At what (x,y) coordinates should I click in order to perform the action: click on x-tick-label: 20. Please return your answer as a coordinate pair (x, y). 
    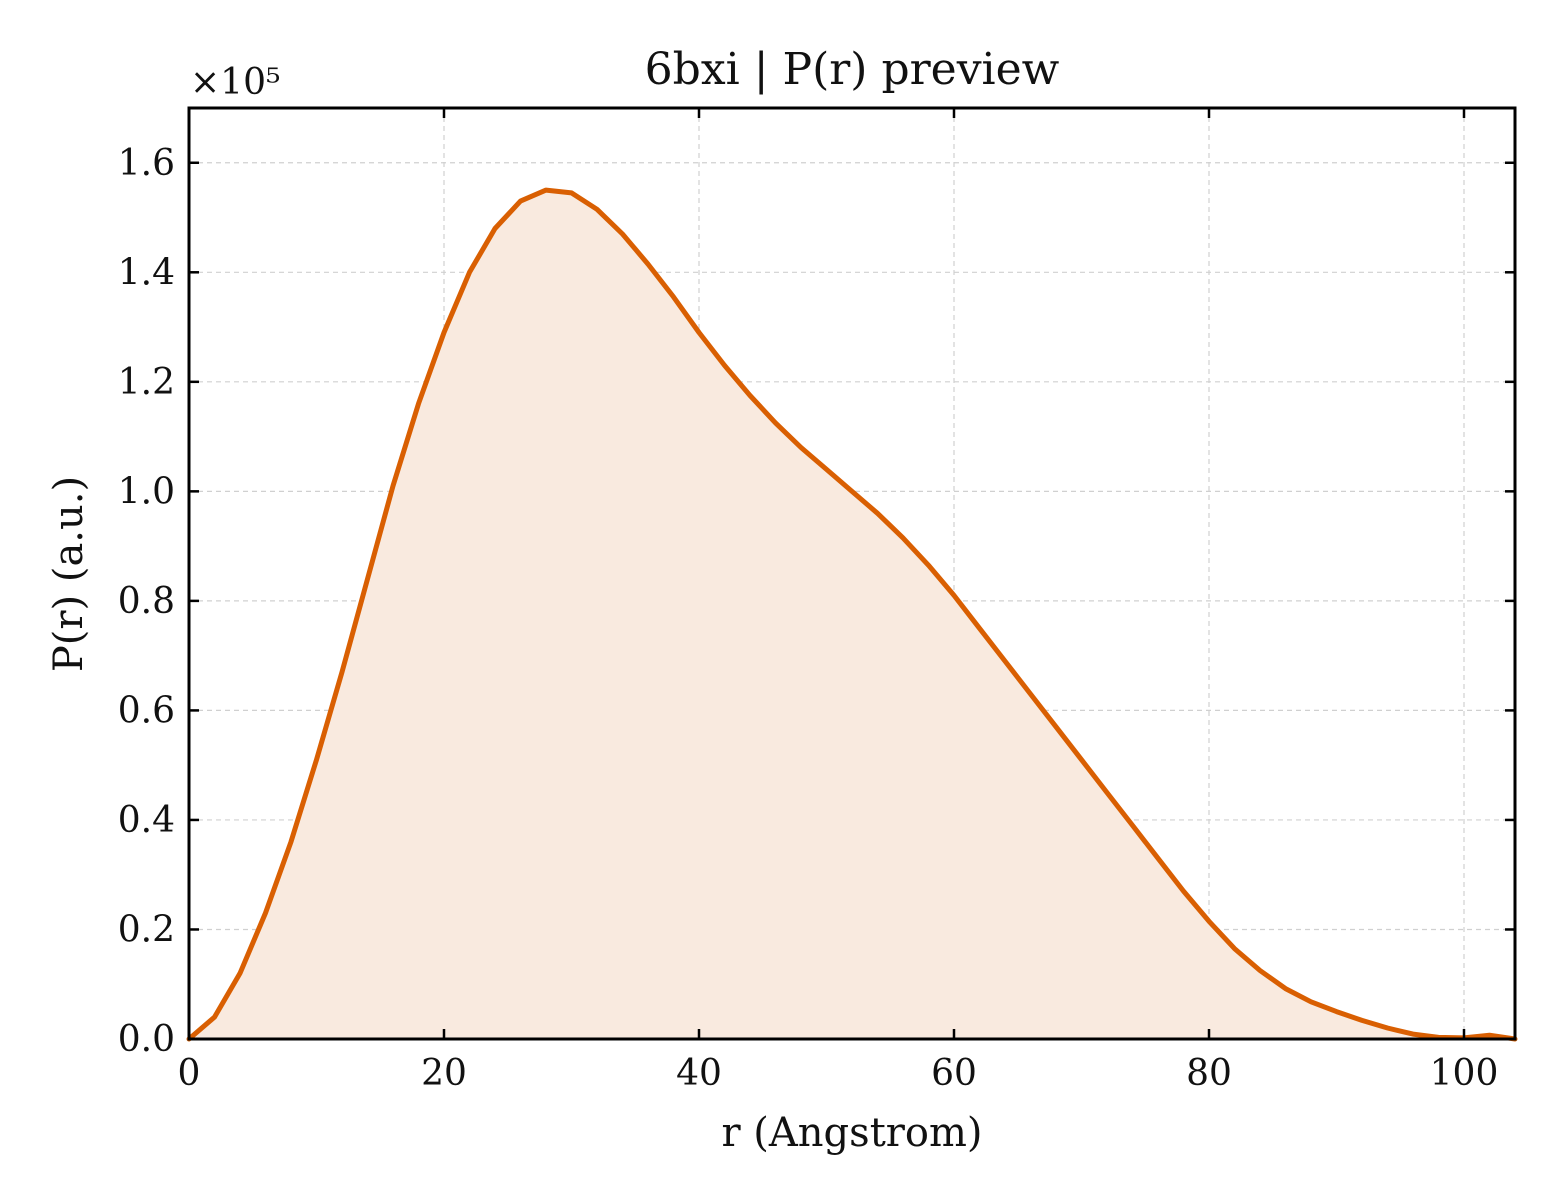
    Looking at the image, I should click on (444, 1073).